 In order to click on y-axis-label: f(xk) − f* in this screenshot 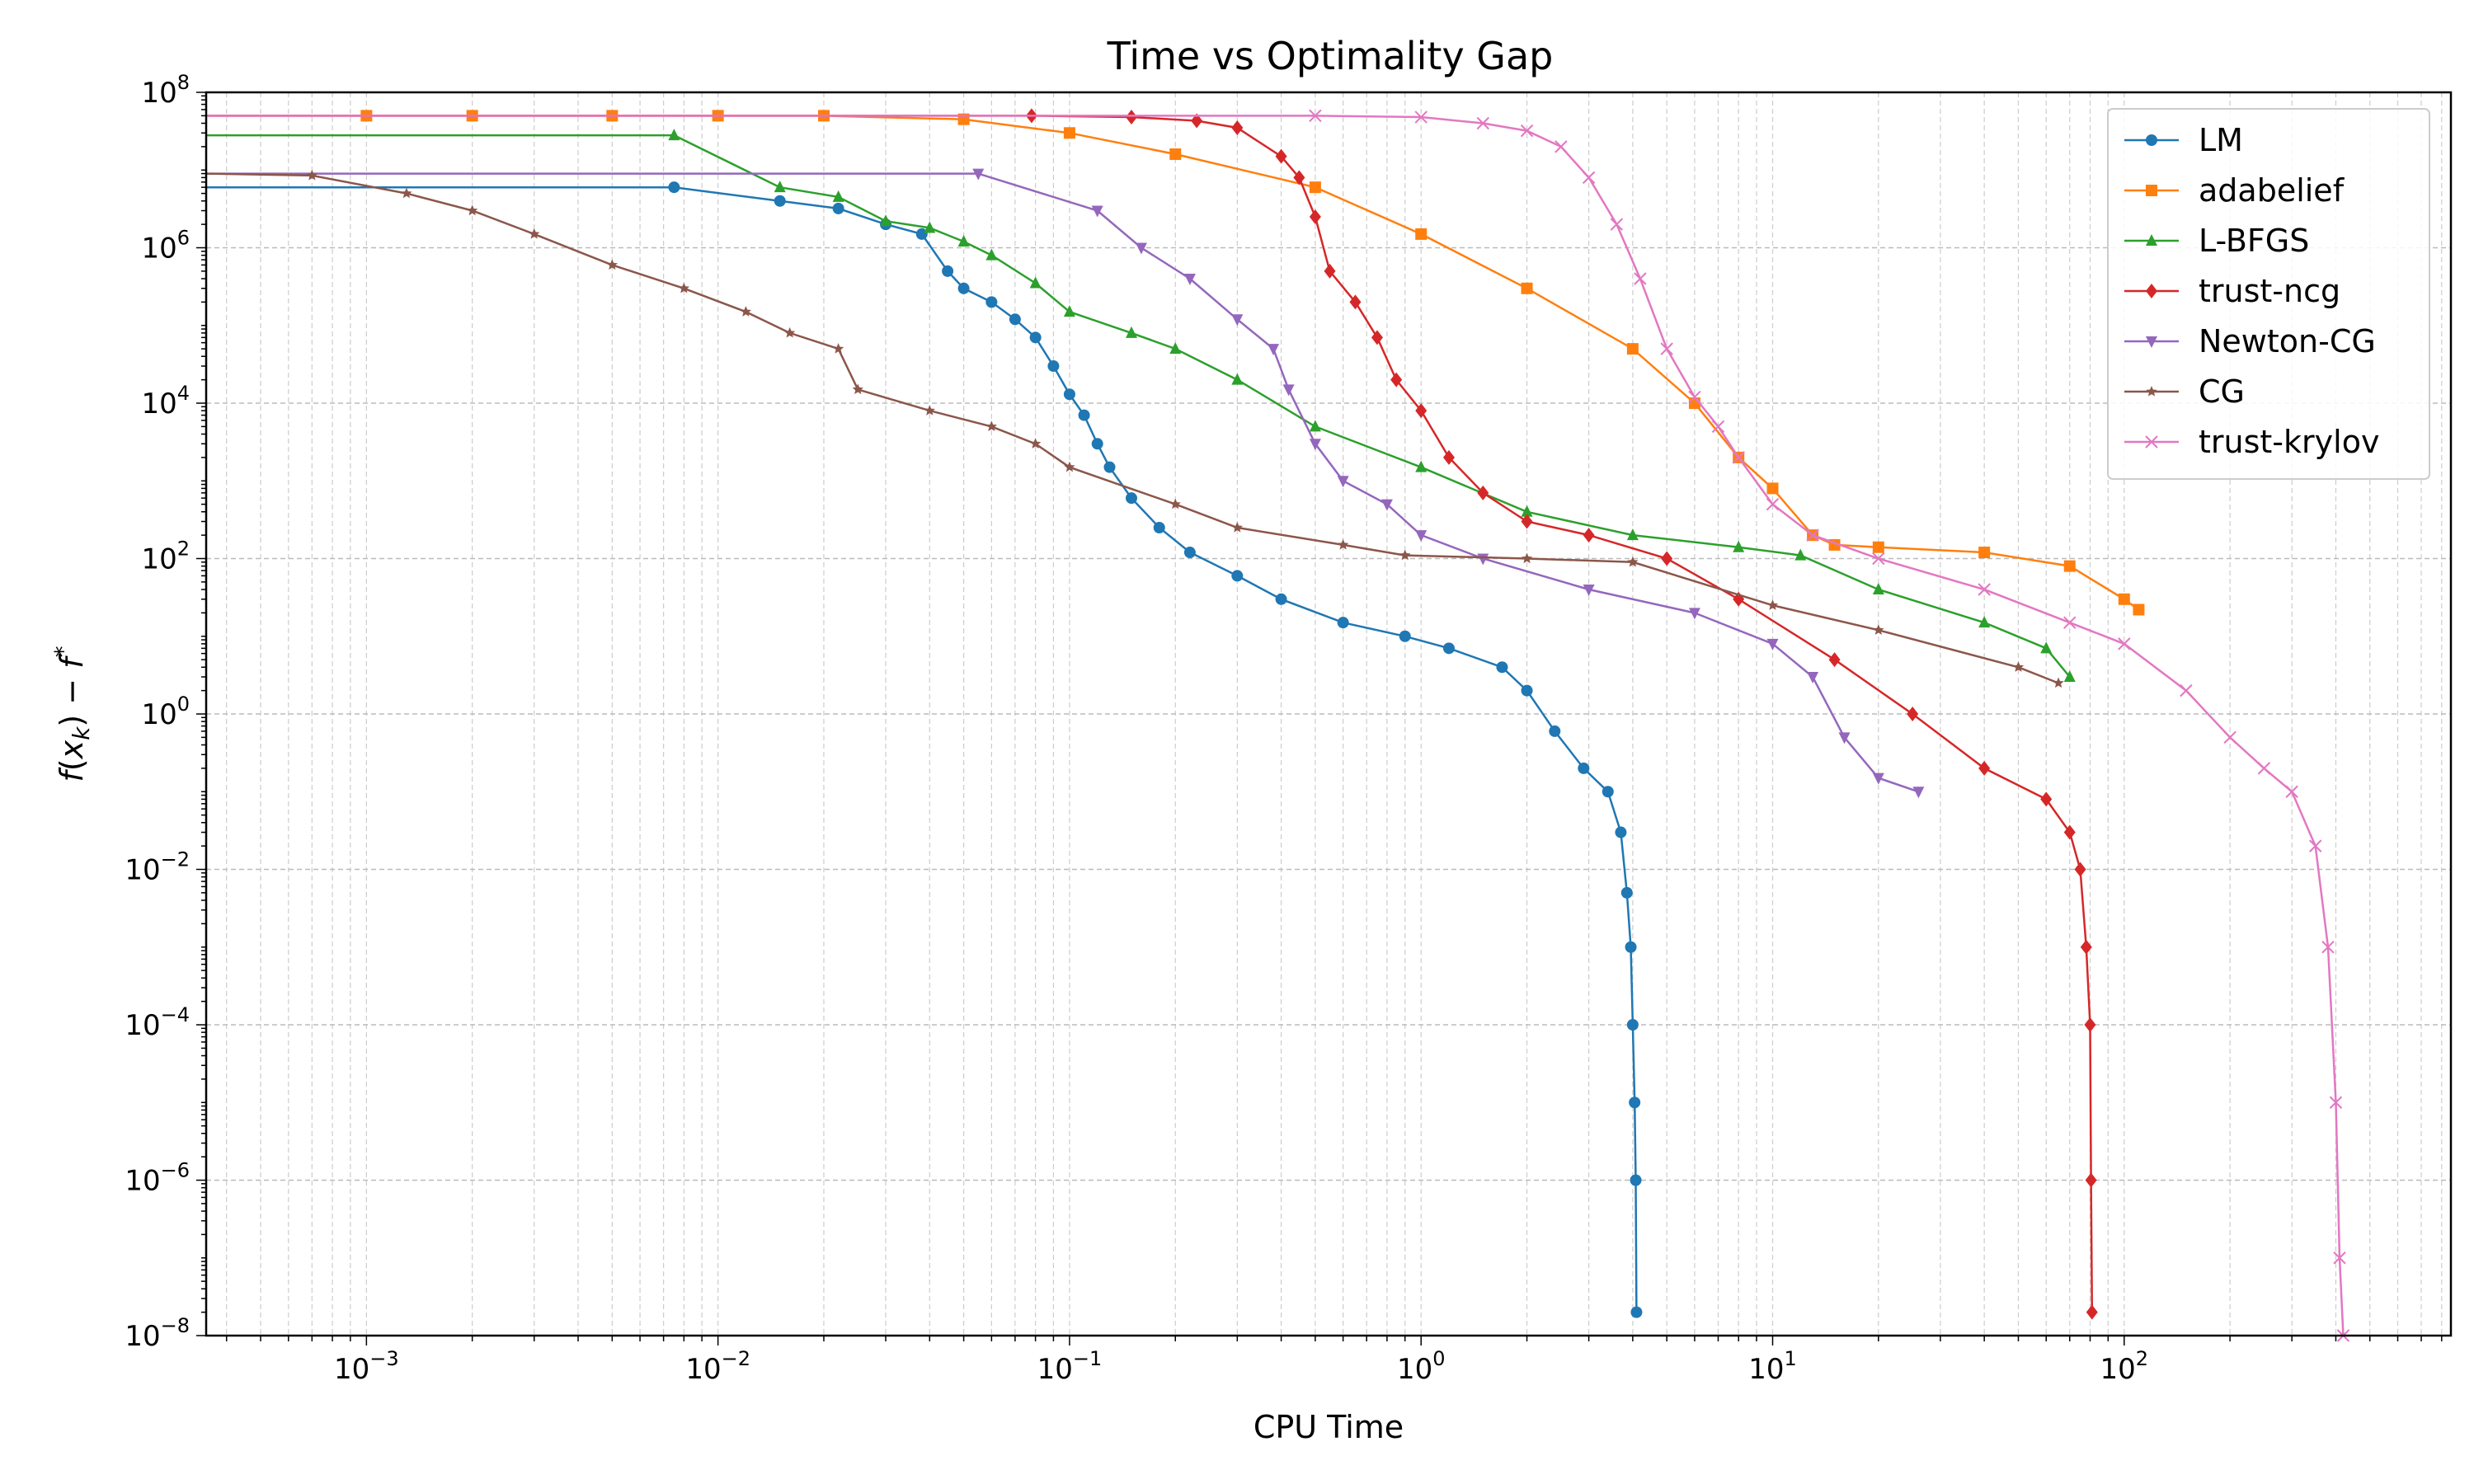, I will do `click(72, 714)`.